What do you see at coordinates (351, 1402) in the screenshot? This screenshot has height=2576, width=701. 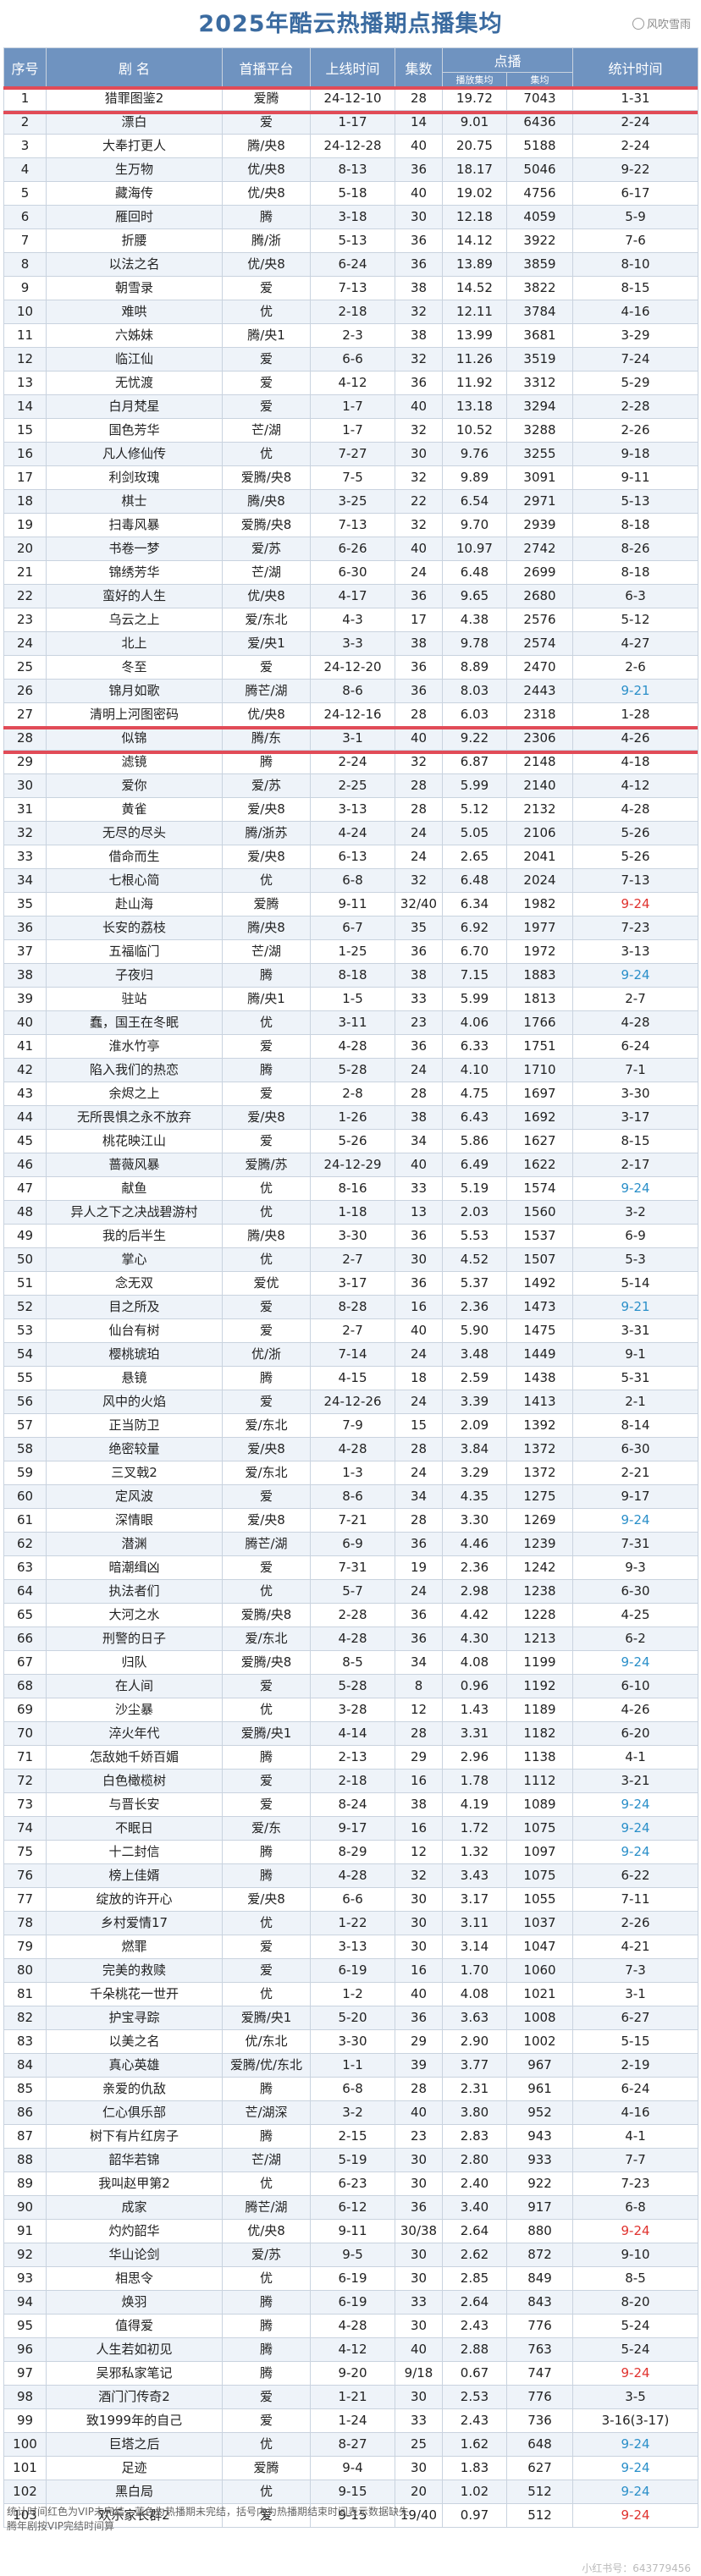 I see `table-row: 56 风中的火焰爱 24-12-26 24 3.39 1413 2-1` at bounding box center [351, 1402].